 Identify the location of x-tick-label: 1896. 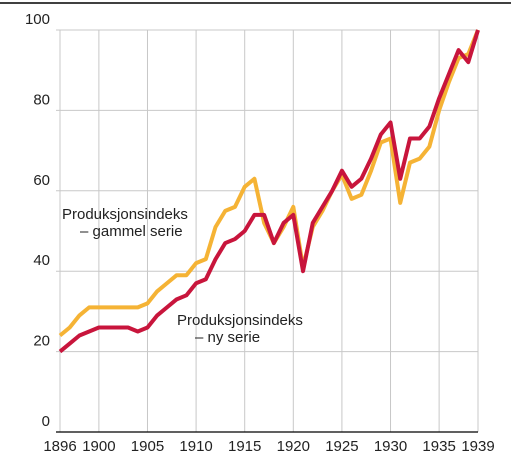
(59, 446).